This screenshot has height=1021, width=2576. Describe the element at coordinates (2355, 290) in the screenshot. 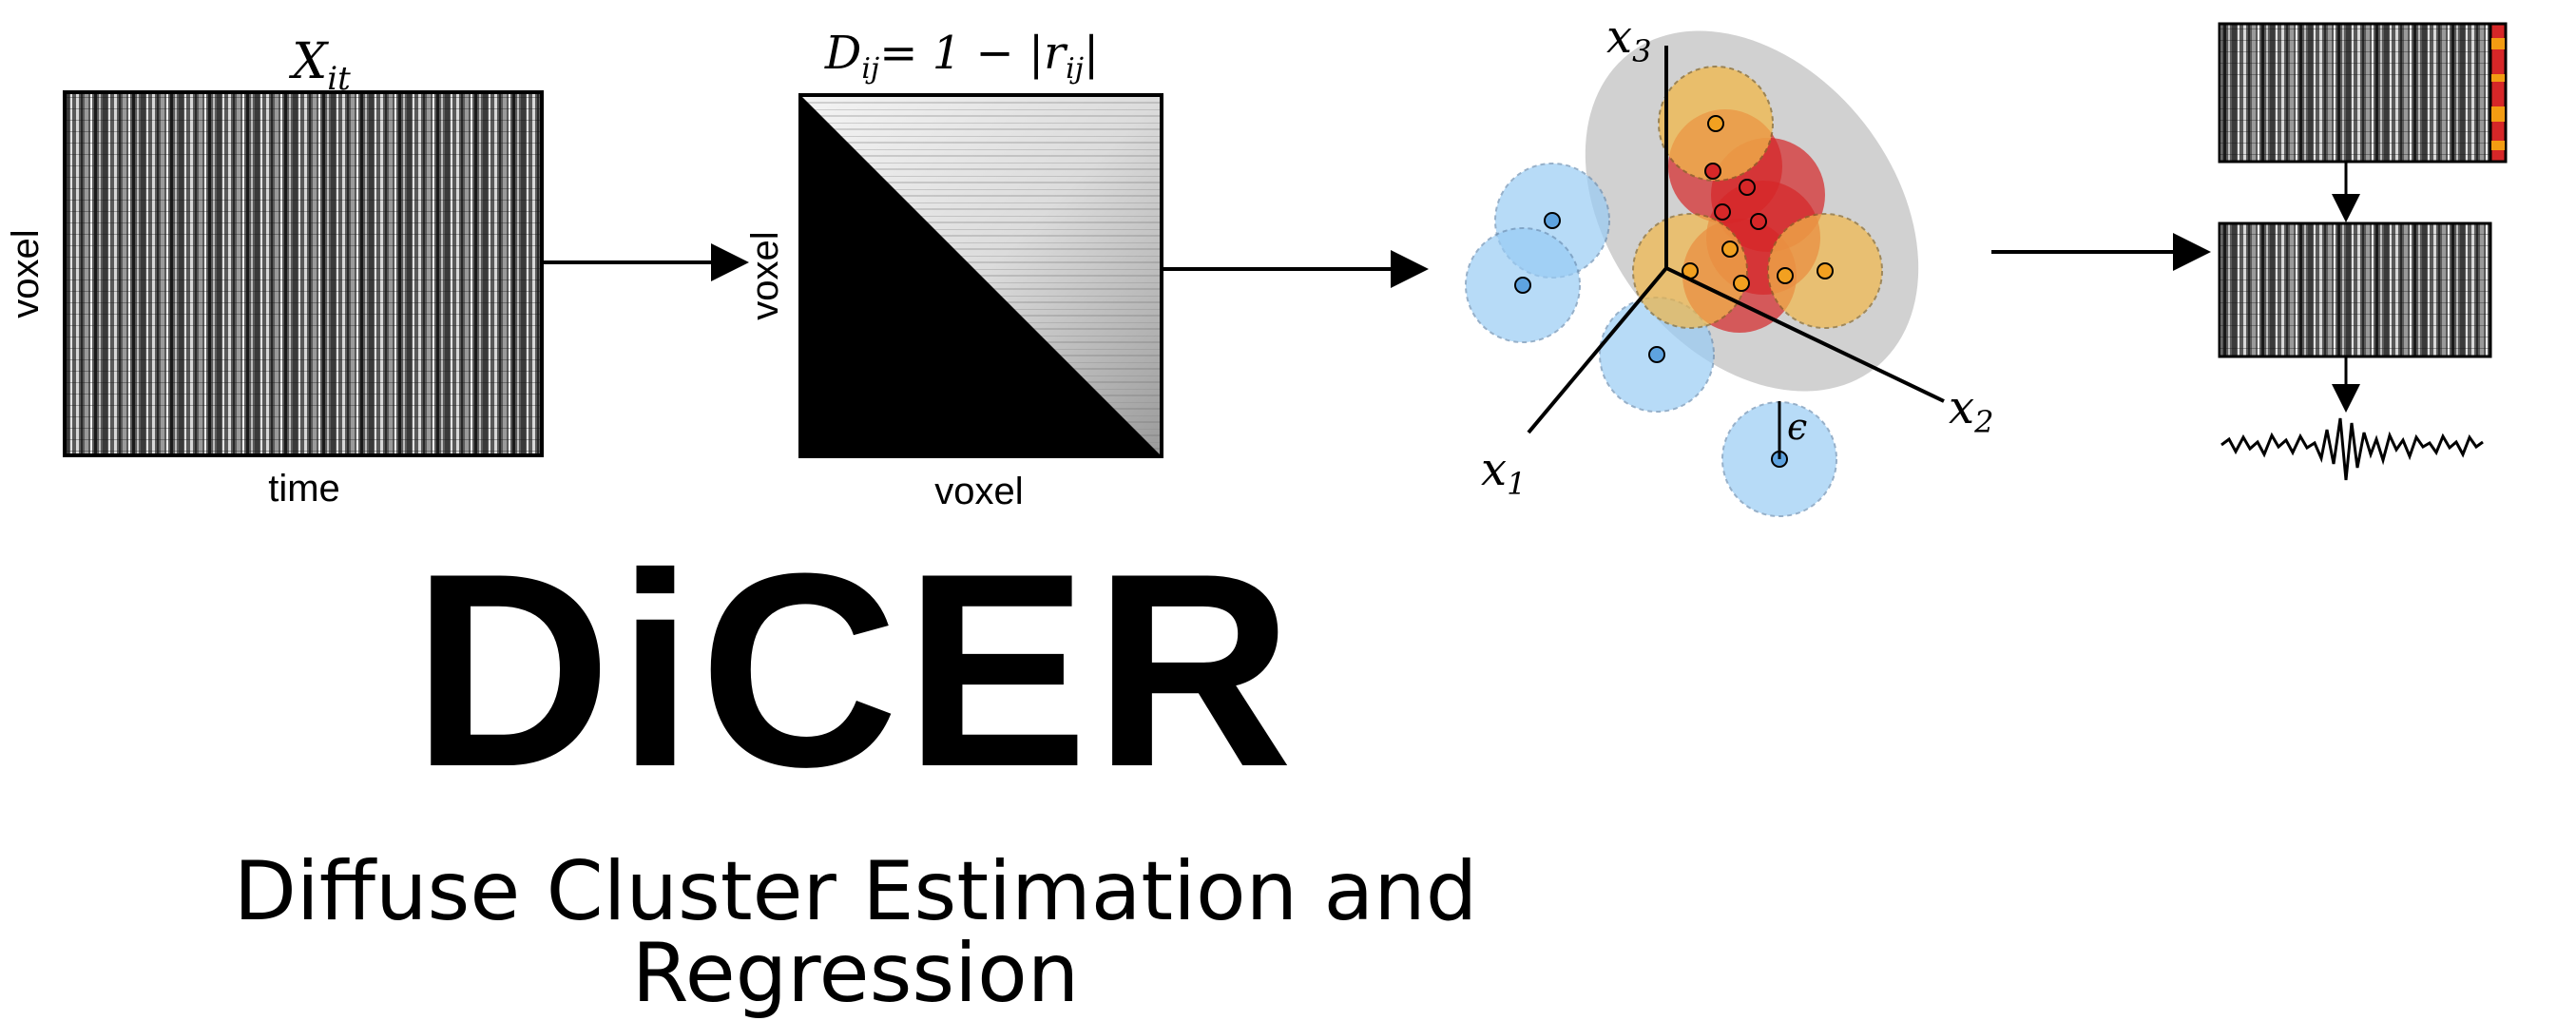

I see `carpet-plot-small-cleaned` at that location.